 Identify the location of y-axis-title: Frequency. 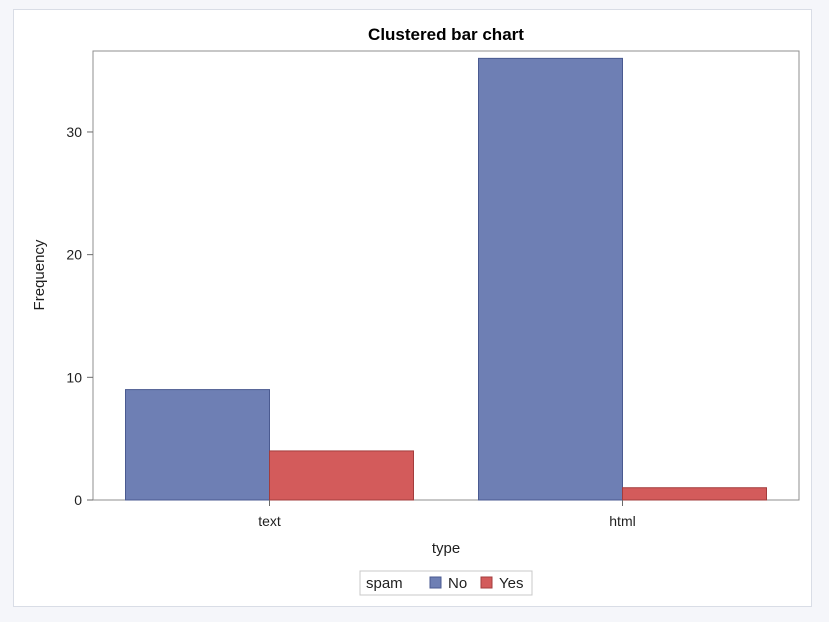
(39, 274).